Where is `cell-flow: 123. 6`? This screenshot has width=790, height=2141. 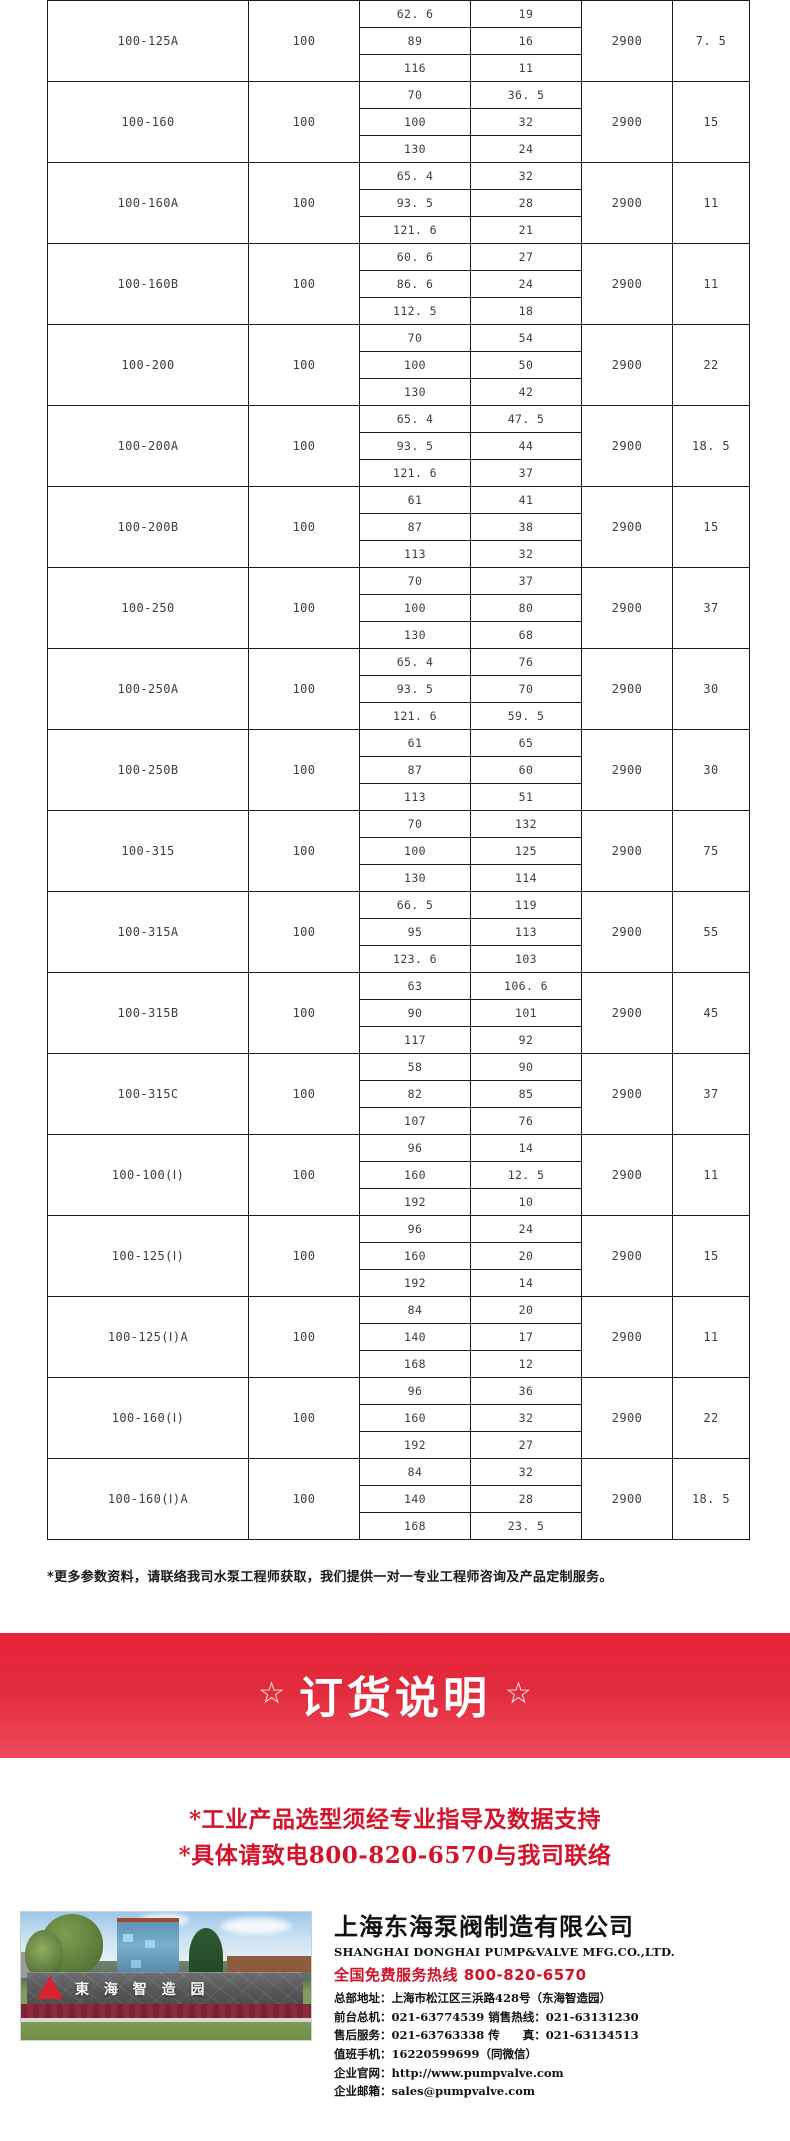 cell-flow: 123. 6 is located at coordinates (415, 959).